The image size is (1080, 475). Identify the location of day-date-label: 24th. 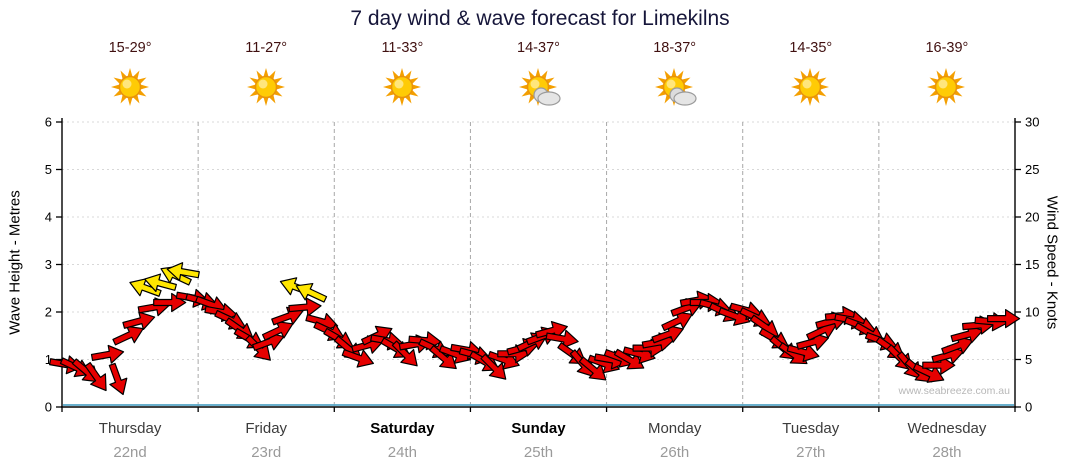
(402, 452).